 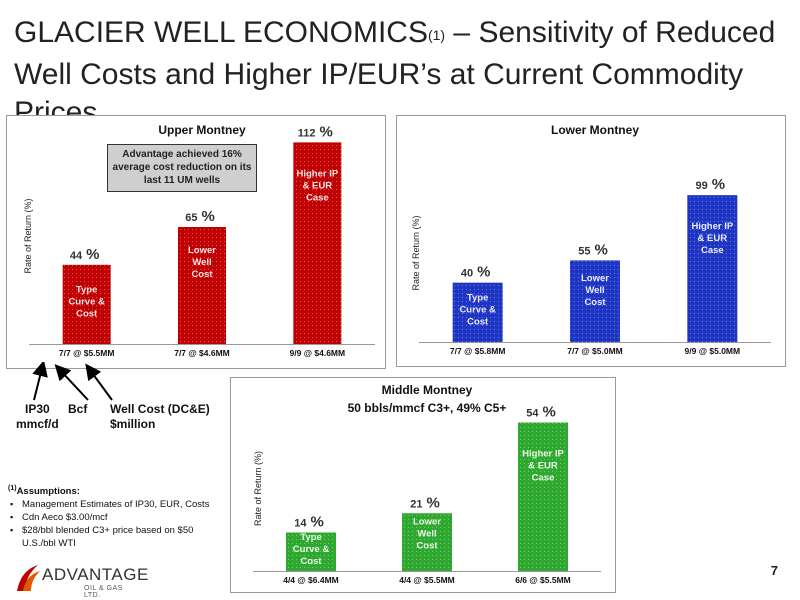 What do you see at coordinates (85, 254) in the screenshot?
I see `bar-value-label: 44%` at bounding box center [85, 254].